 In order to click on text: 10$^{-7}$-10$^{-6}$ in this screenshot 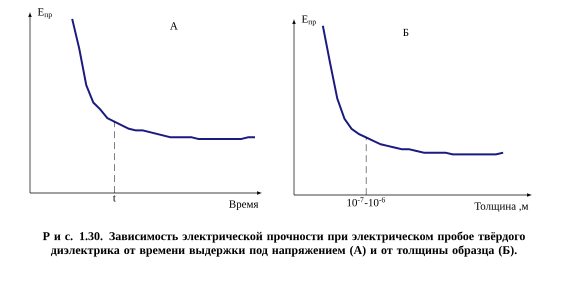, I will do `click(366, 201)`.